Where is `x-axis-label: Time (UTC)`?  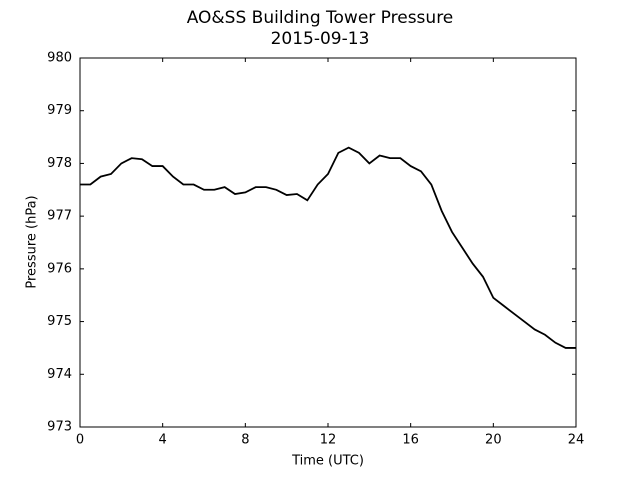
x-axis-label: Time (UTC) is located at coordinates (327, 461).